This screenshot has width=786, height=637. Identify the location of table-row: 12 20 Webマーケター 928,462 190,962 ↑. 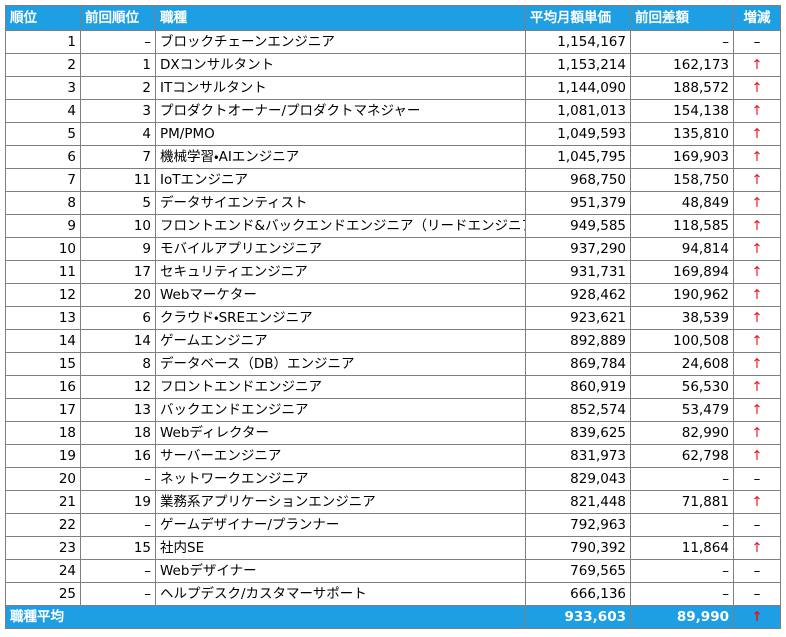
(393, 295).